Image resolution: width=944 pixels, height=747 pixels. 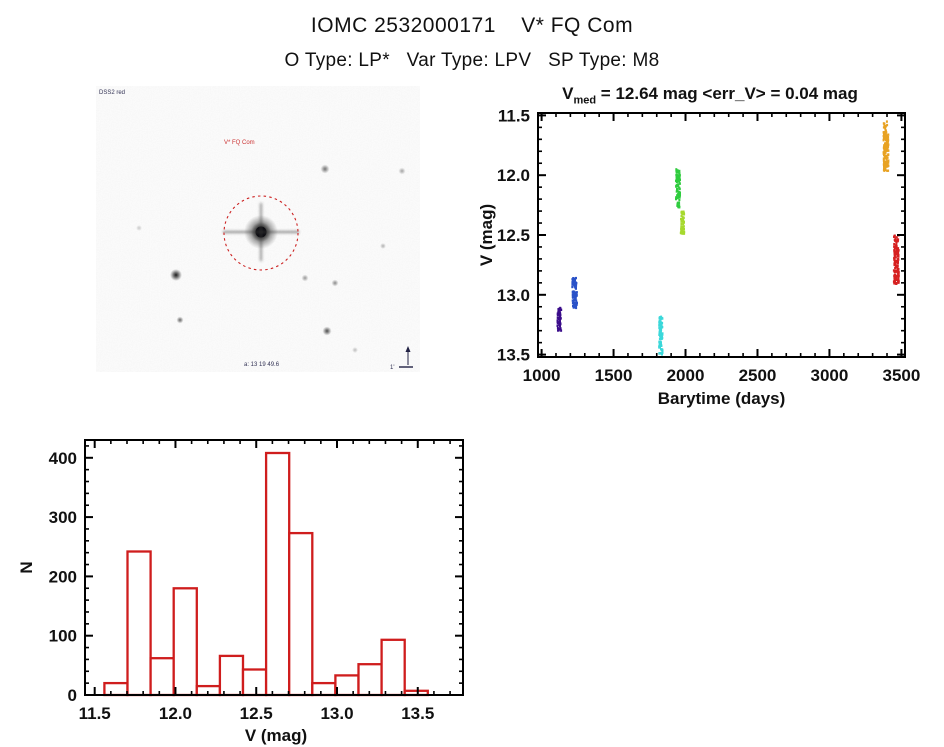 What do you see at coordinates (262, 365) in the screenshot?
I see `finder-coords-label: a: 13 19 49.6` at bounding box center [262, 365].